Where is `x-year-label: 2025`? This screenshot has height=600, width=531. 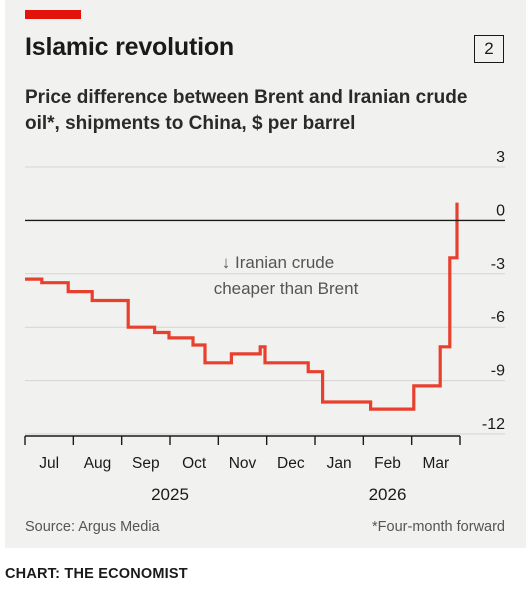
x-year-label: 2025 is located at coordinates (170, 494).